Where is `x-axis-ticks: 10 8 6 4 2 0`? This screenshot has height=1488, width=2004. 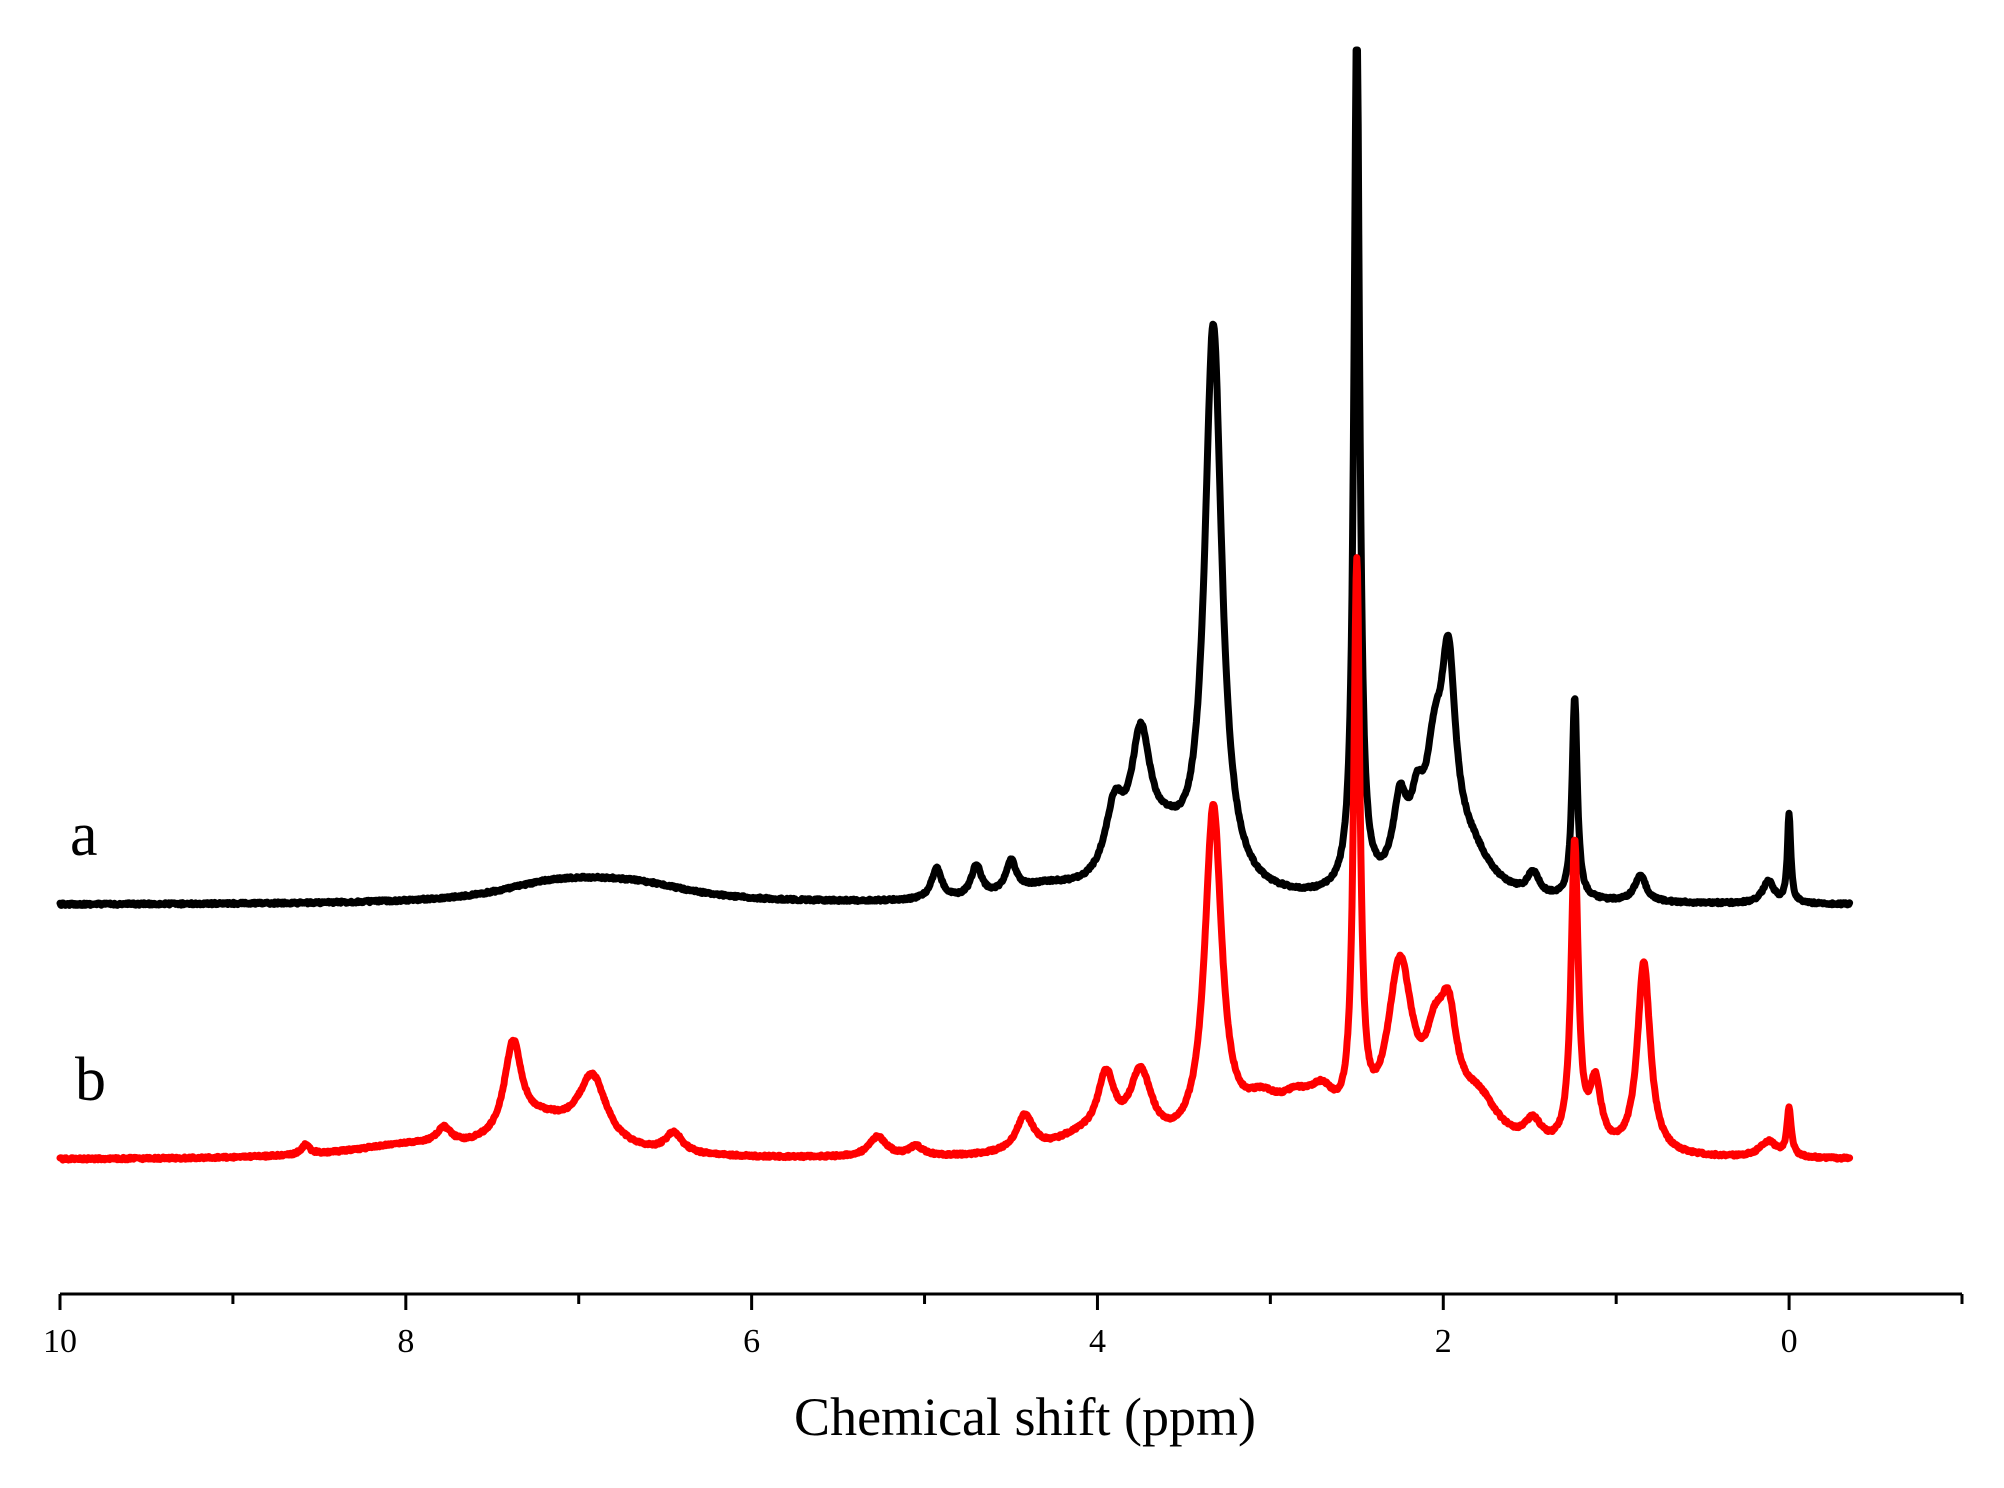 x-axis-ticks: 10 8 6 4 2 0 is located at coordinates (1003, 1327).